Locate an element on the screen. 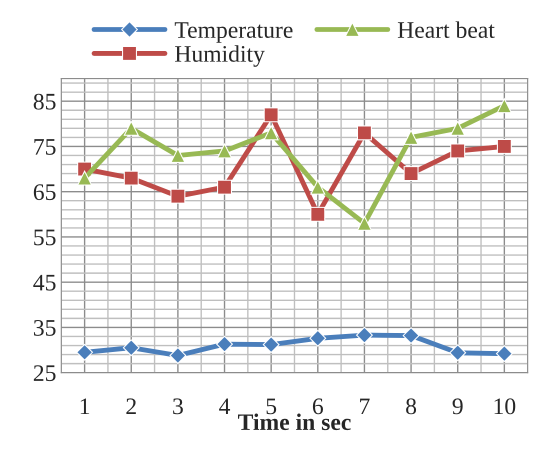  legend-label: Temperature is located at coordinates (233, 32).